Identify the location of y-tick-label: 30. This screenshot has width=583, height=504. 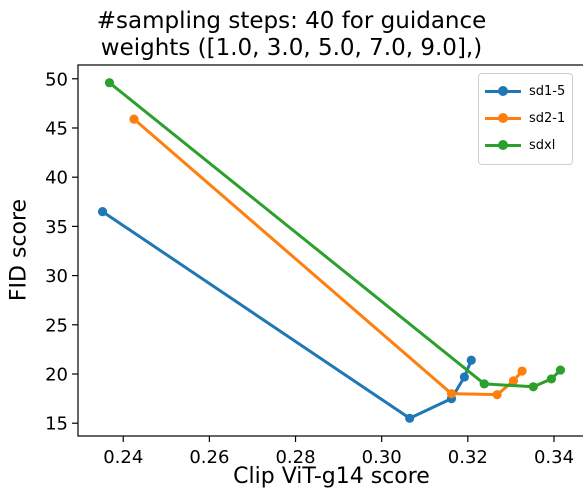
(56, 276).